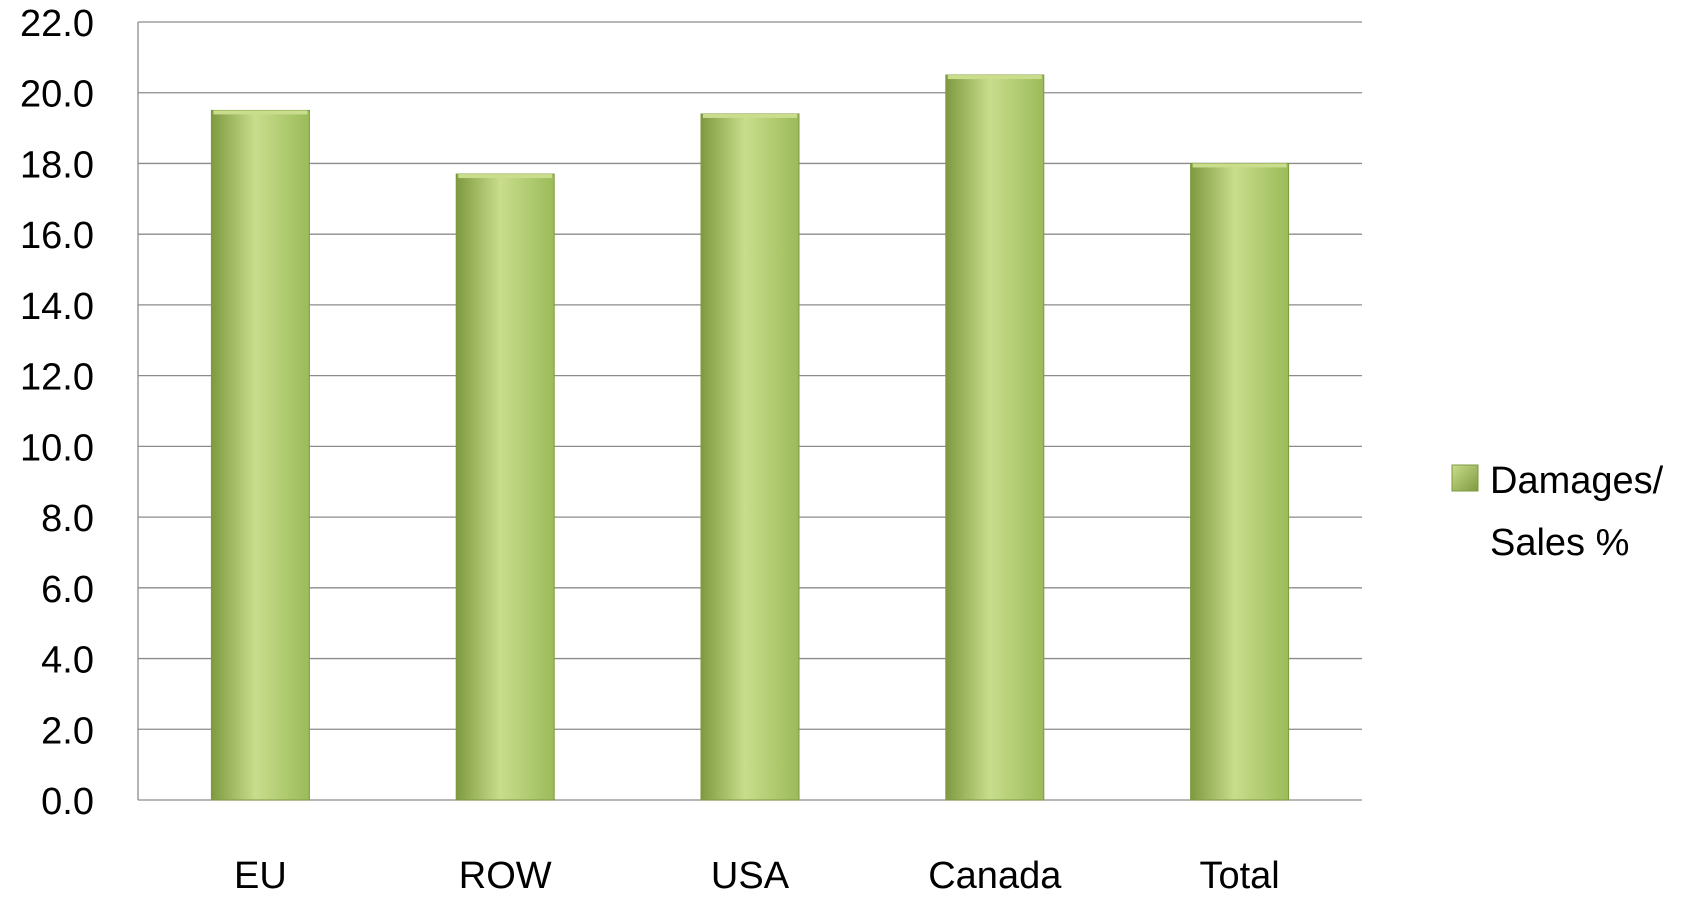 The height and width of the screenshot is (898, 1690). I want to click on bar-row, so click(505, 487).